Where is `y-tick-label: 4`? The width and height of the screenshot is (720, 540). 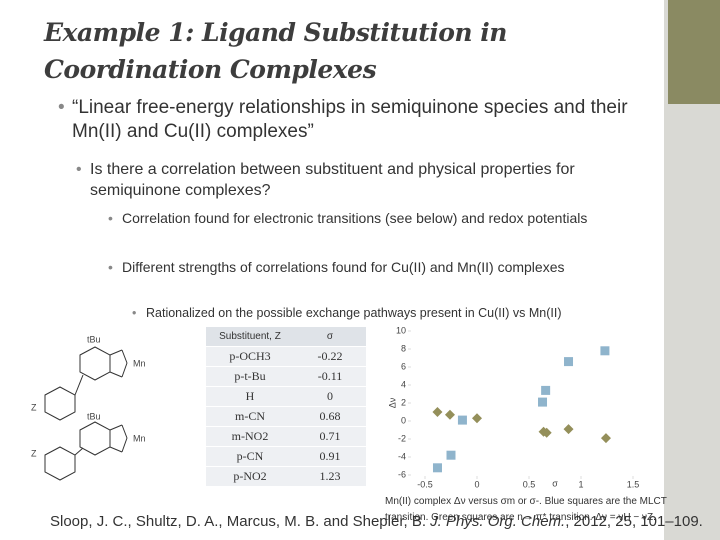
y-tick-label: 4 is located at coordinates (403, 384).